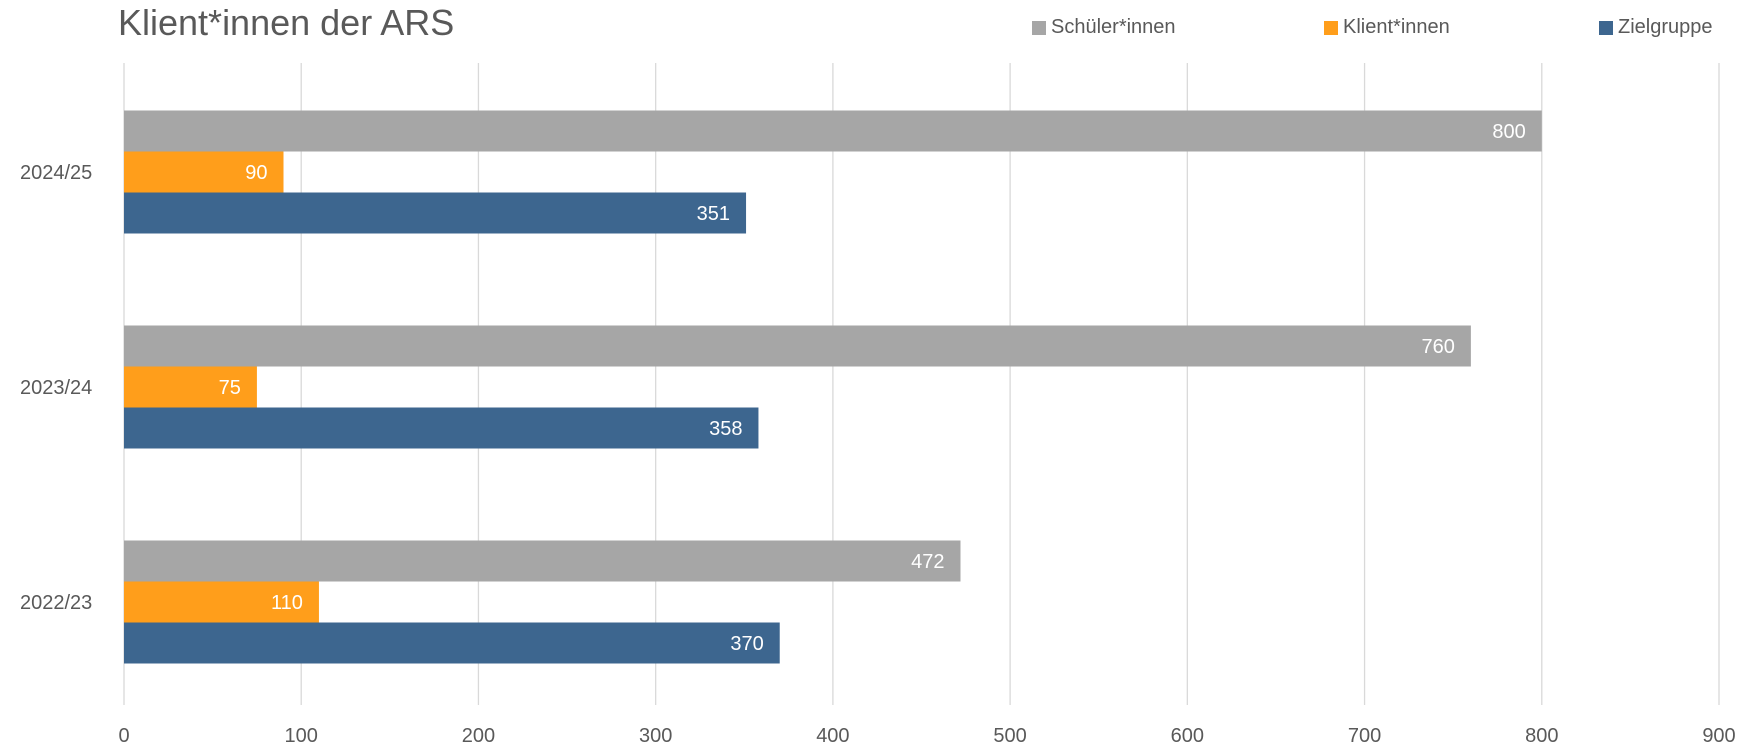 The width and height of the screenshot is (1742, 751). Describe the element at coordinates (287, 603) in the screenshot. I see `data-label: 110` at that location.